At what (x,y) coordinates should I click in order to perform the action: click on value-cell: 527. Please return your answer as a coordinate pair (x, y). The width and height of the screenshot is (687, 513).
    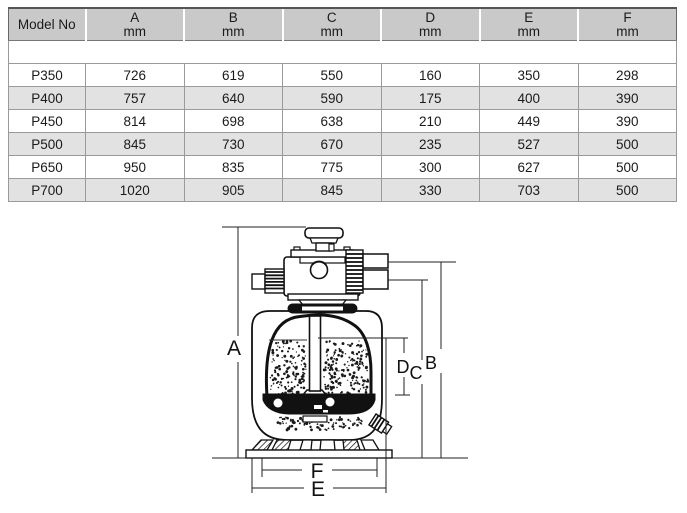
    Looking at the image, I should click on (529, 144).